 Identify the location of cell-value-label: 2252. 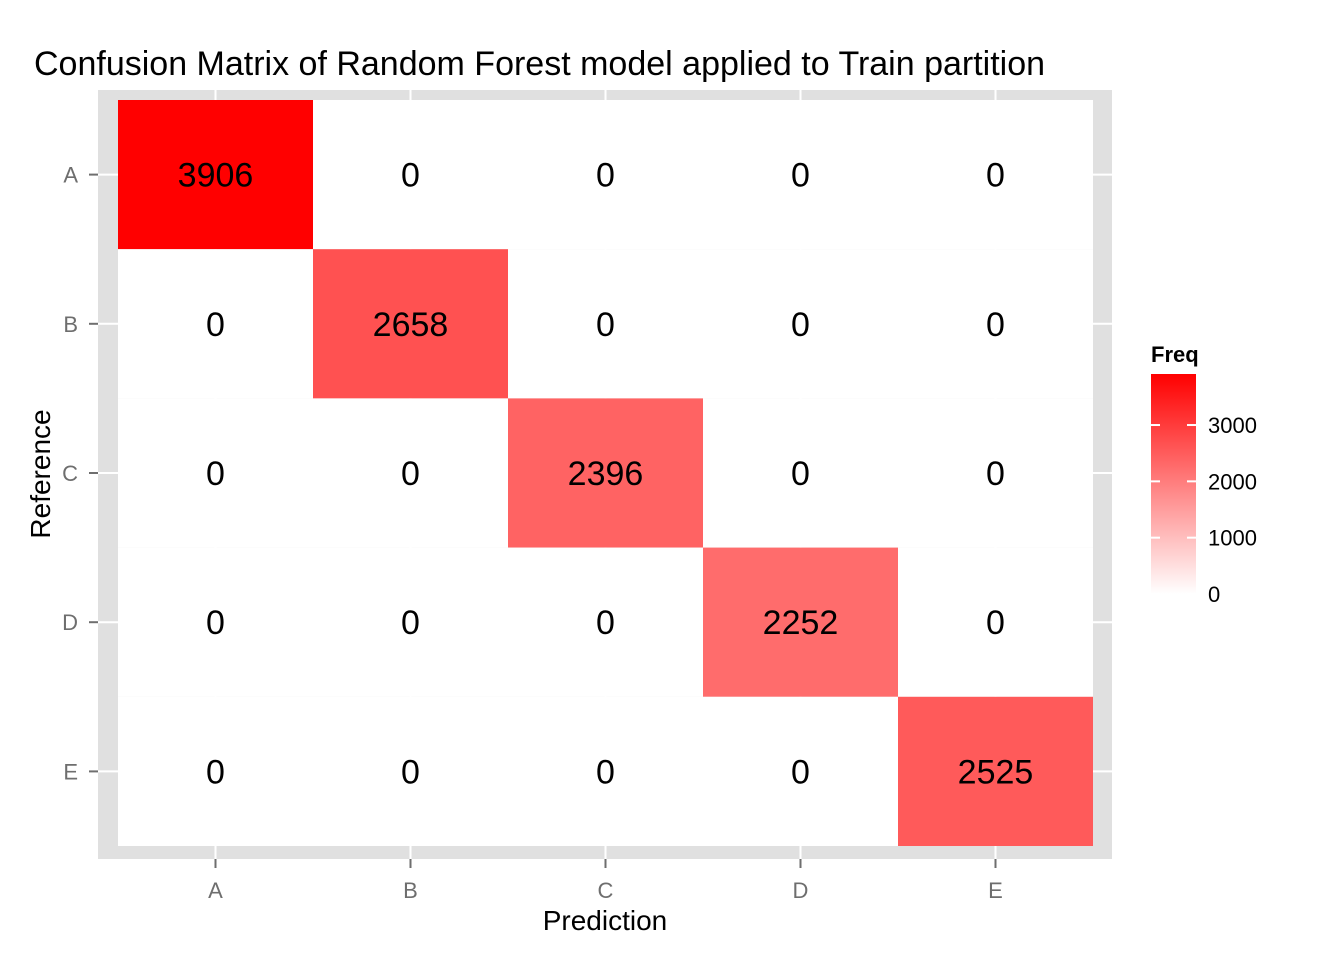
(801, 623).